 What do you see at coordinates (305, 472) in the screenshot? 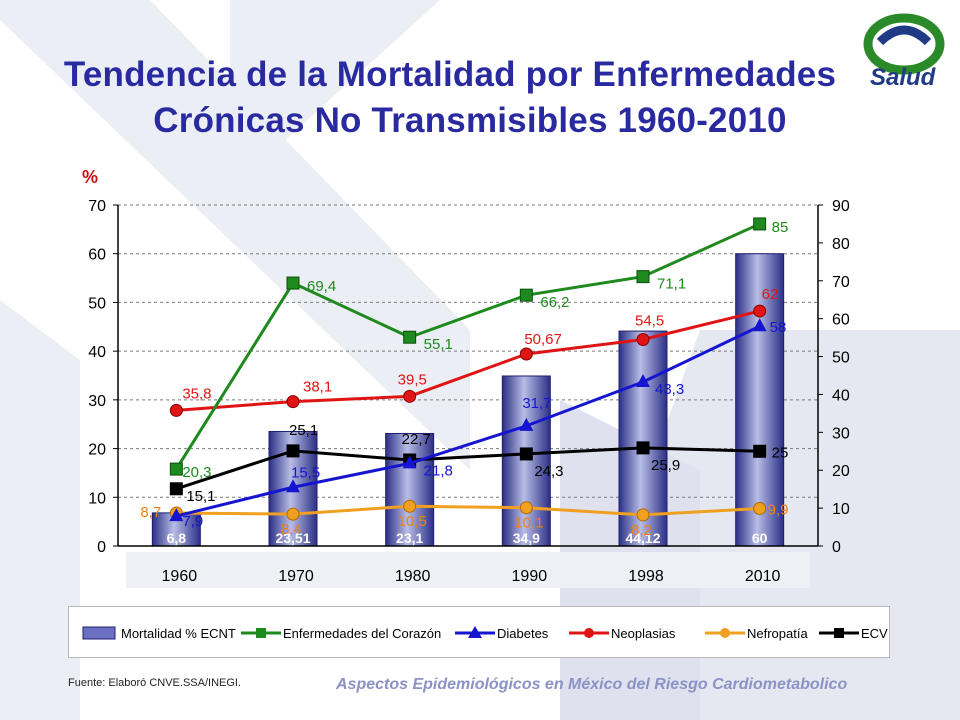
I see `value-label-diabetes: 15,5` at bounding box center [305, 472].